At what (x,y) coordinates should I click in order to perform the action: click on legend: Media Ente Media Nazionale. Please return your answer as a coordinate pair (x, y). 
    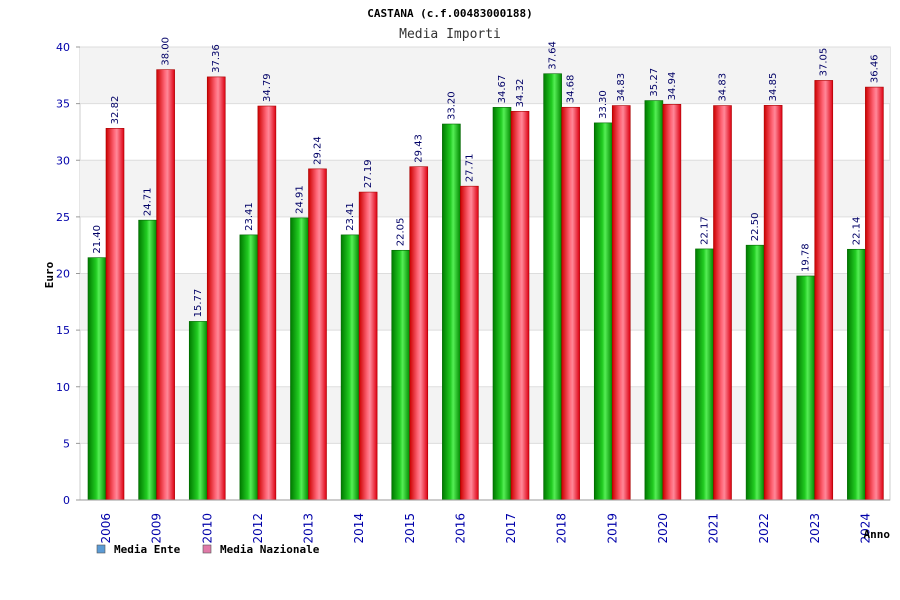
    Looking at the image, I should click on (208, 549).